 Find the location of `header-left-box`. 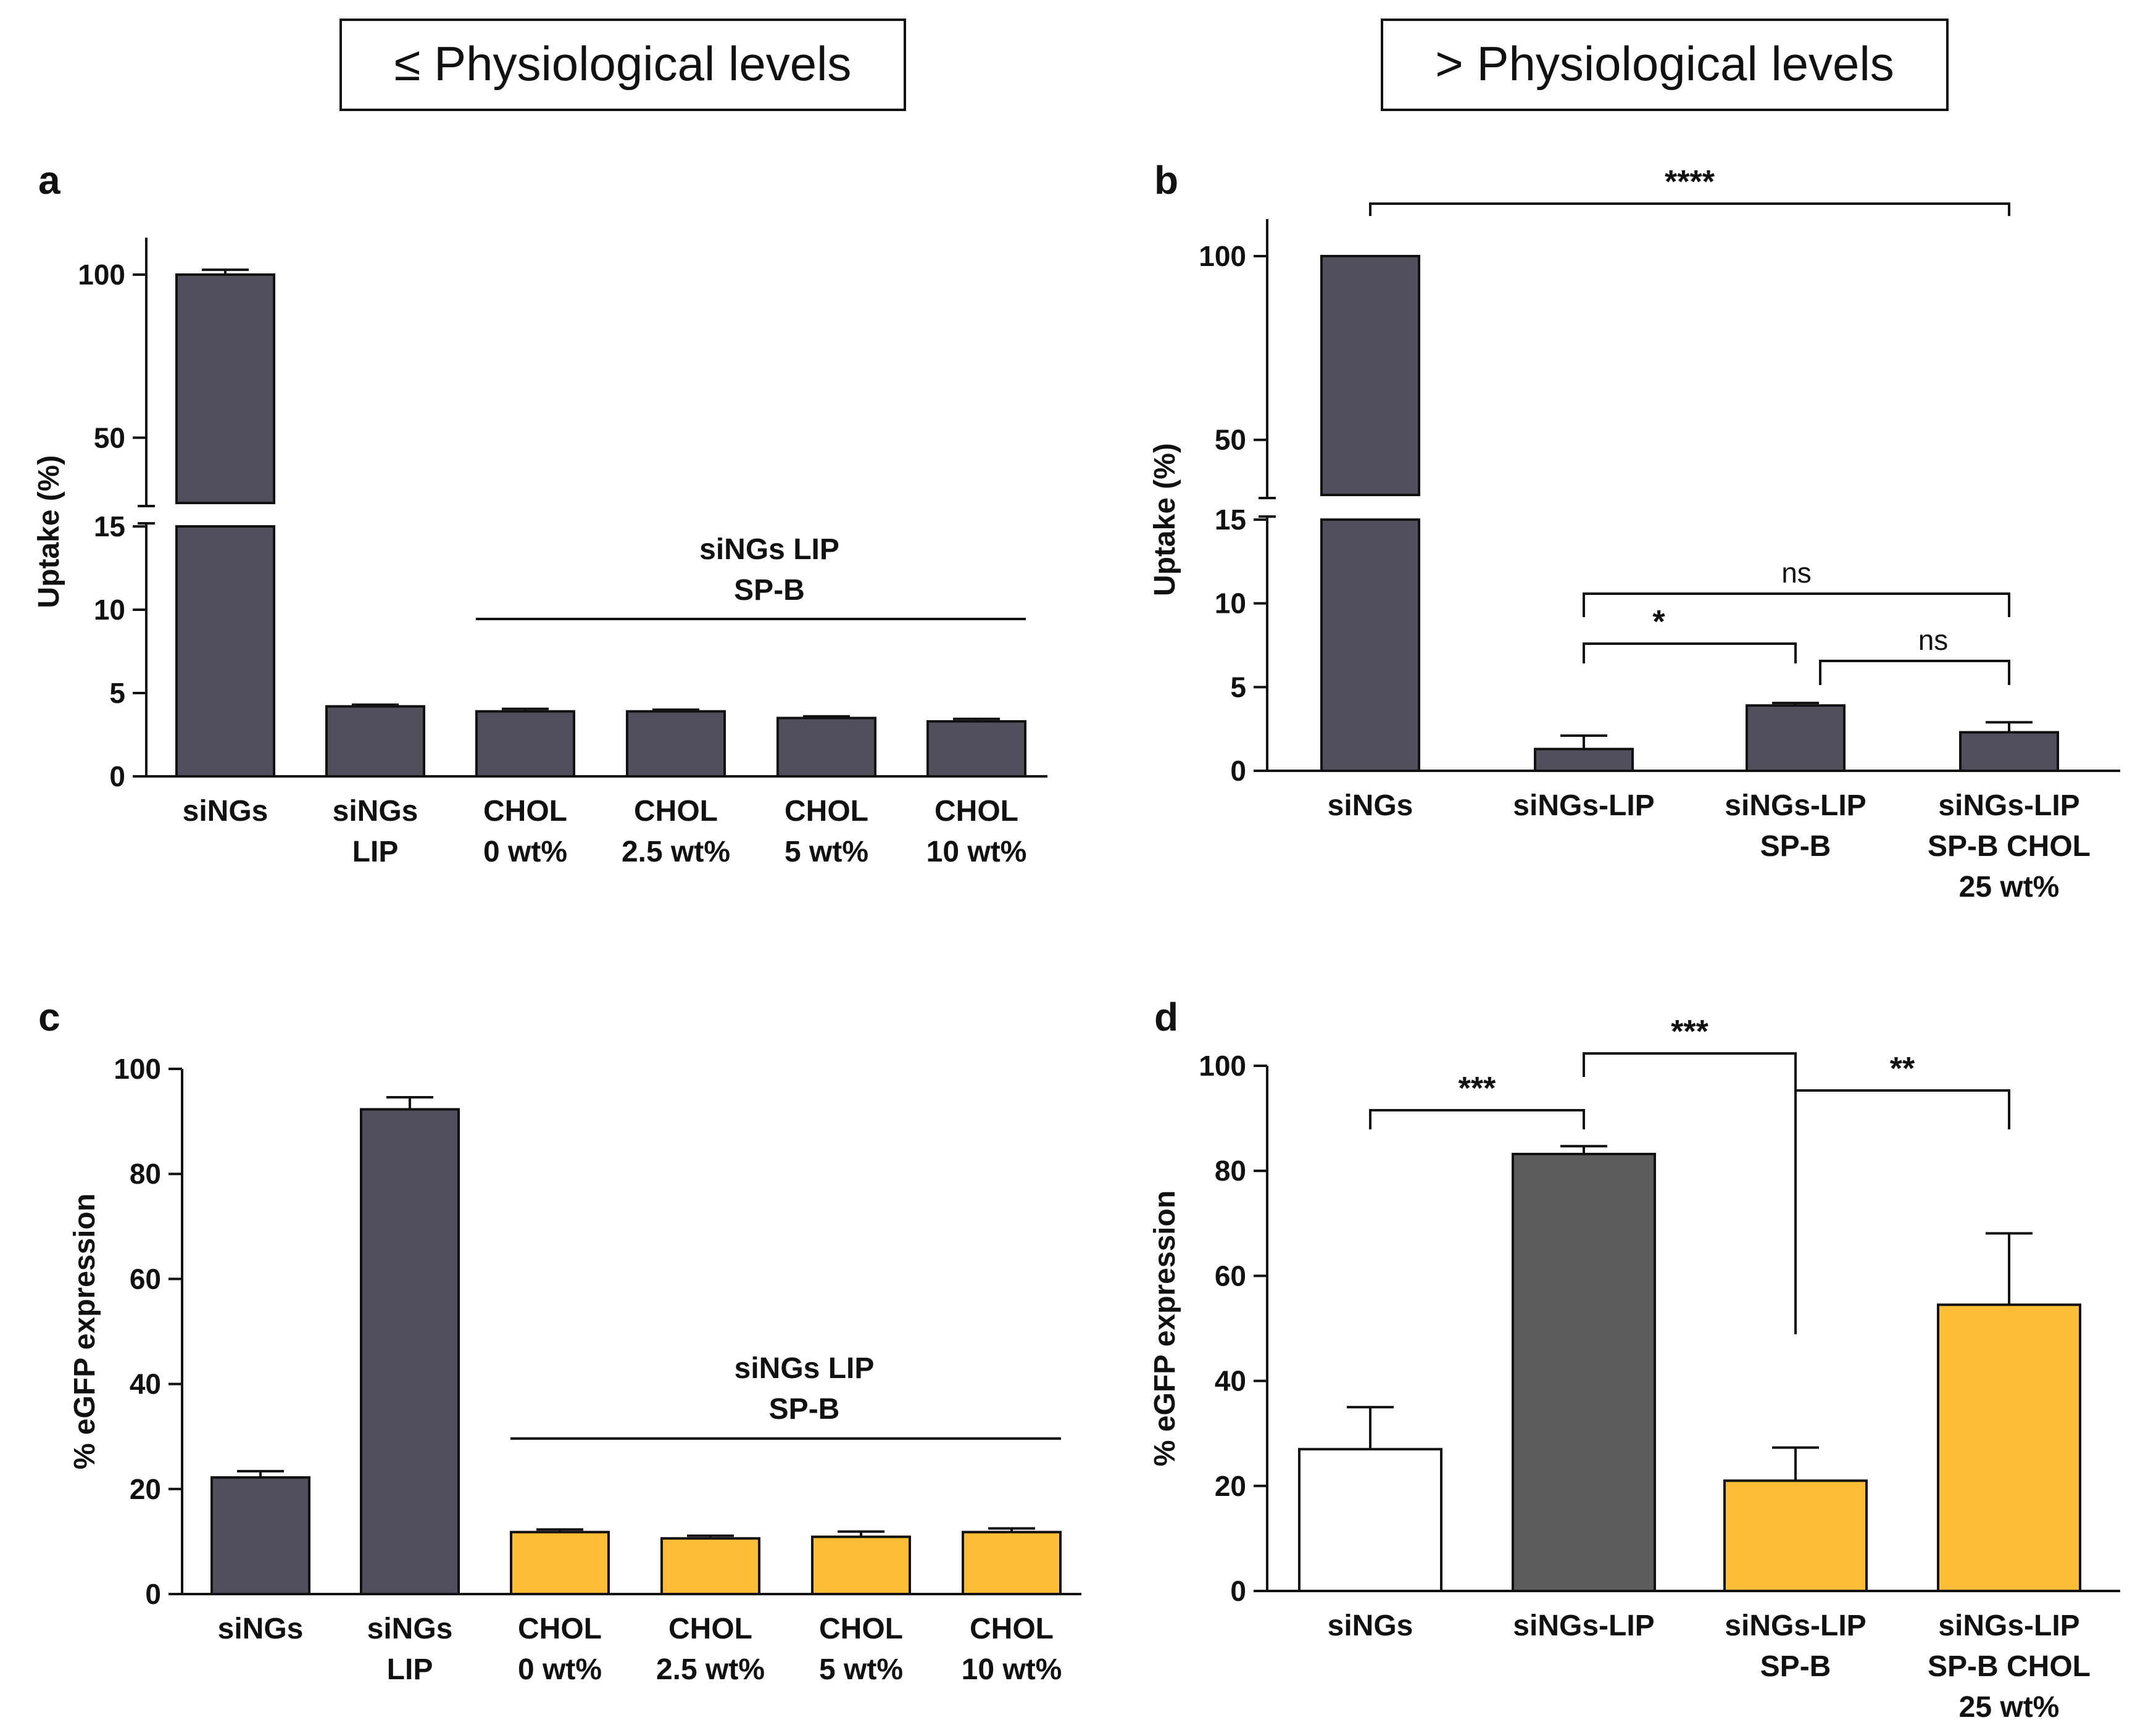

header-left-box is located at coordinates (622, 65).